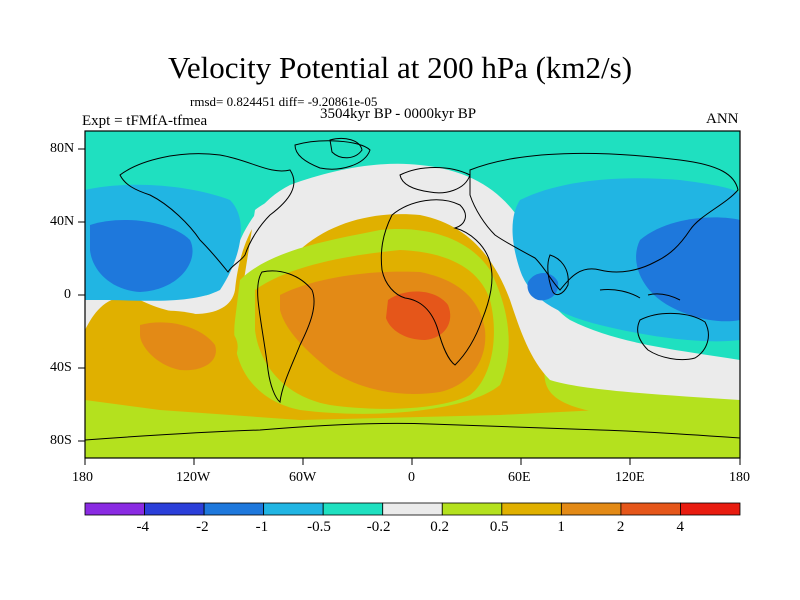 The width and height of the screenshot is (800, 600). What do you see at coordinates (400, 67) in the screenshot?
I see `plot-title: Velocity Potential at 200 hPa (km2/s)` at bounding box center [400, 67].